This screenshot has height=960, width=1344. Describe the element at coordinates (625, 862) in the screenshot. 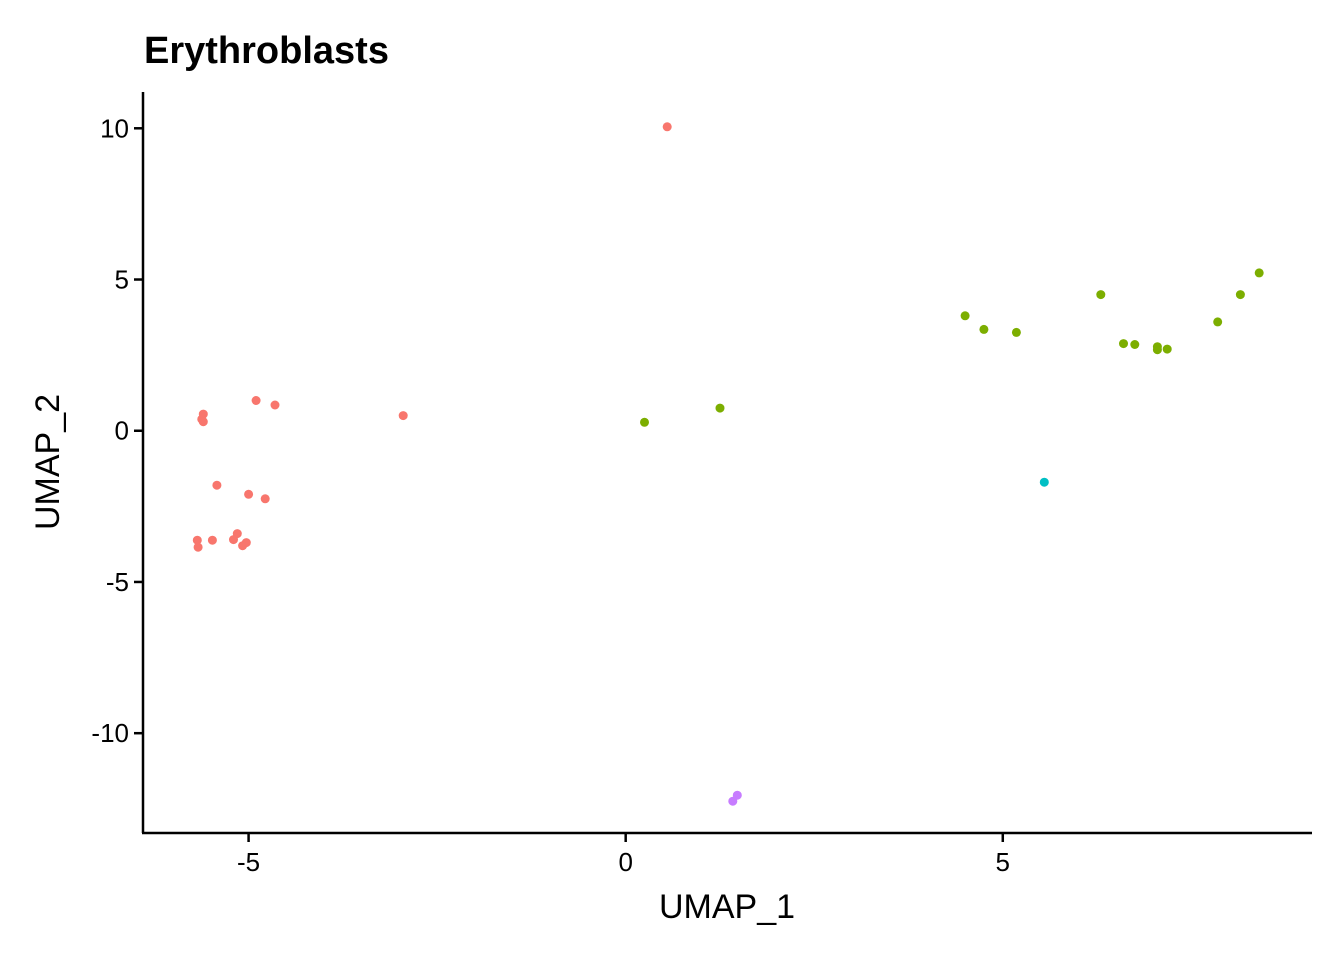

I see `x-tick-label: 0` at that location.